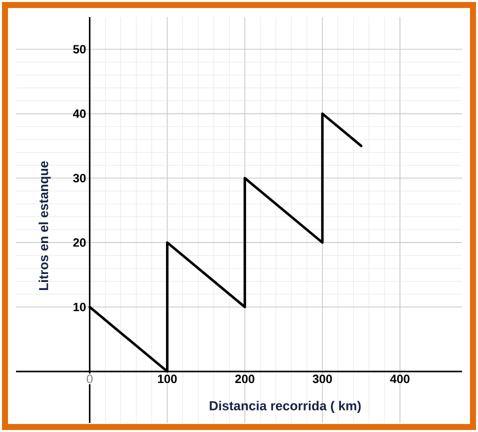 This screenshot has width=478, height=432. Describe the element at coordinates (80, 307) in the screenshot. I see `y-tick-label: 10` at that location.